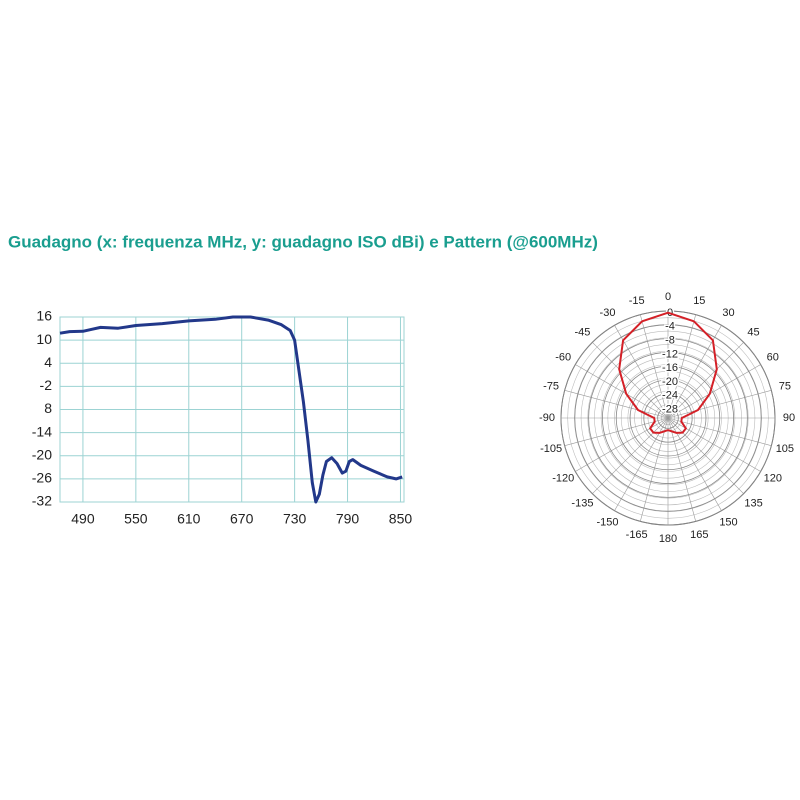  What do you see at coordinates (136, 519) in the screenshot?
I see `x-tick-label: 550` at bounding box center [136, 519].